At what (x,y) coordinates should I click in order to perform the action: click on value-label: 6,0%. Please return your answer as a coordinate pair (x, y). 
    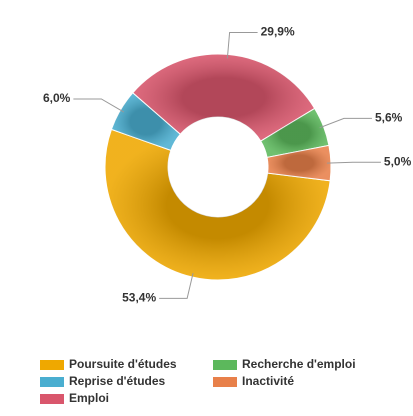
    Looking at the image, I should click on (57, 98).